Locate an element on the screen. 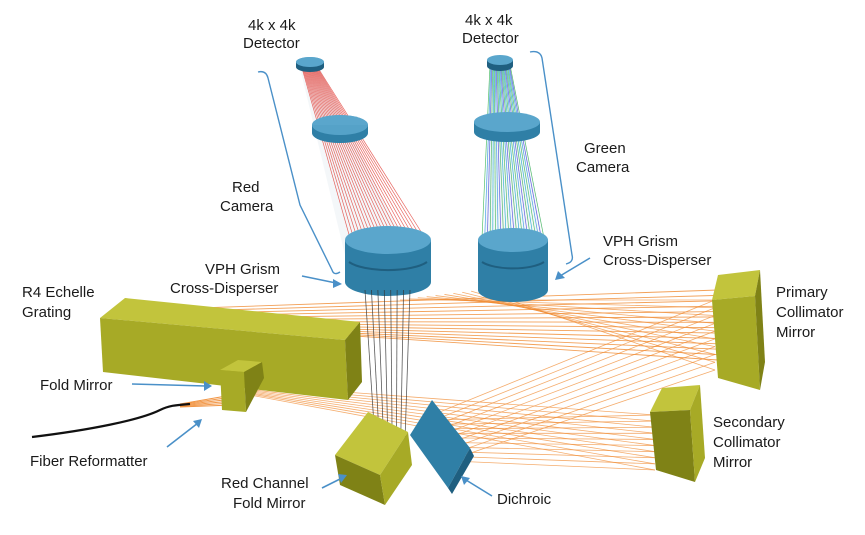 The image size is (865, 535). red-camera is located at coordinates (363, 176).